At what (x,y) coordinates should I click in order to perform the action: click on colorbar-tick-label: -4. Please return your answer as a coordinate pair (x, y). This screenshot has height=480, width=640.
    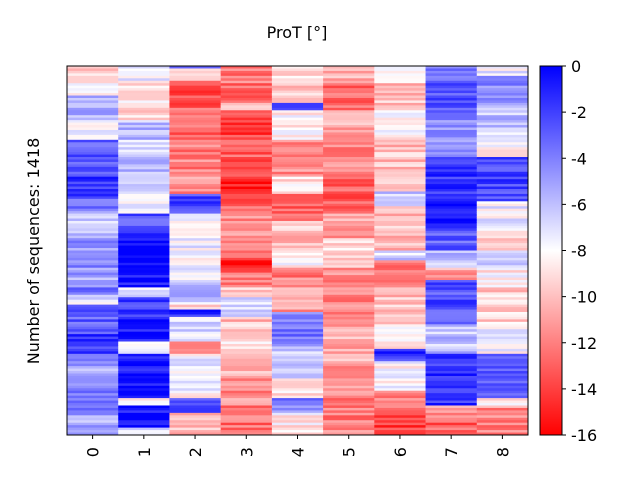
    Looking at the image, I should click on (579, 158).